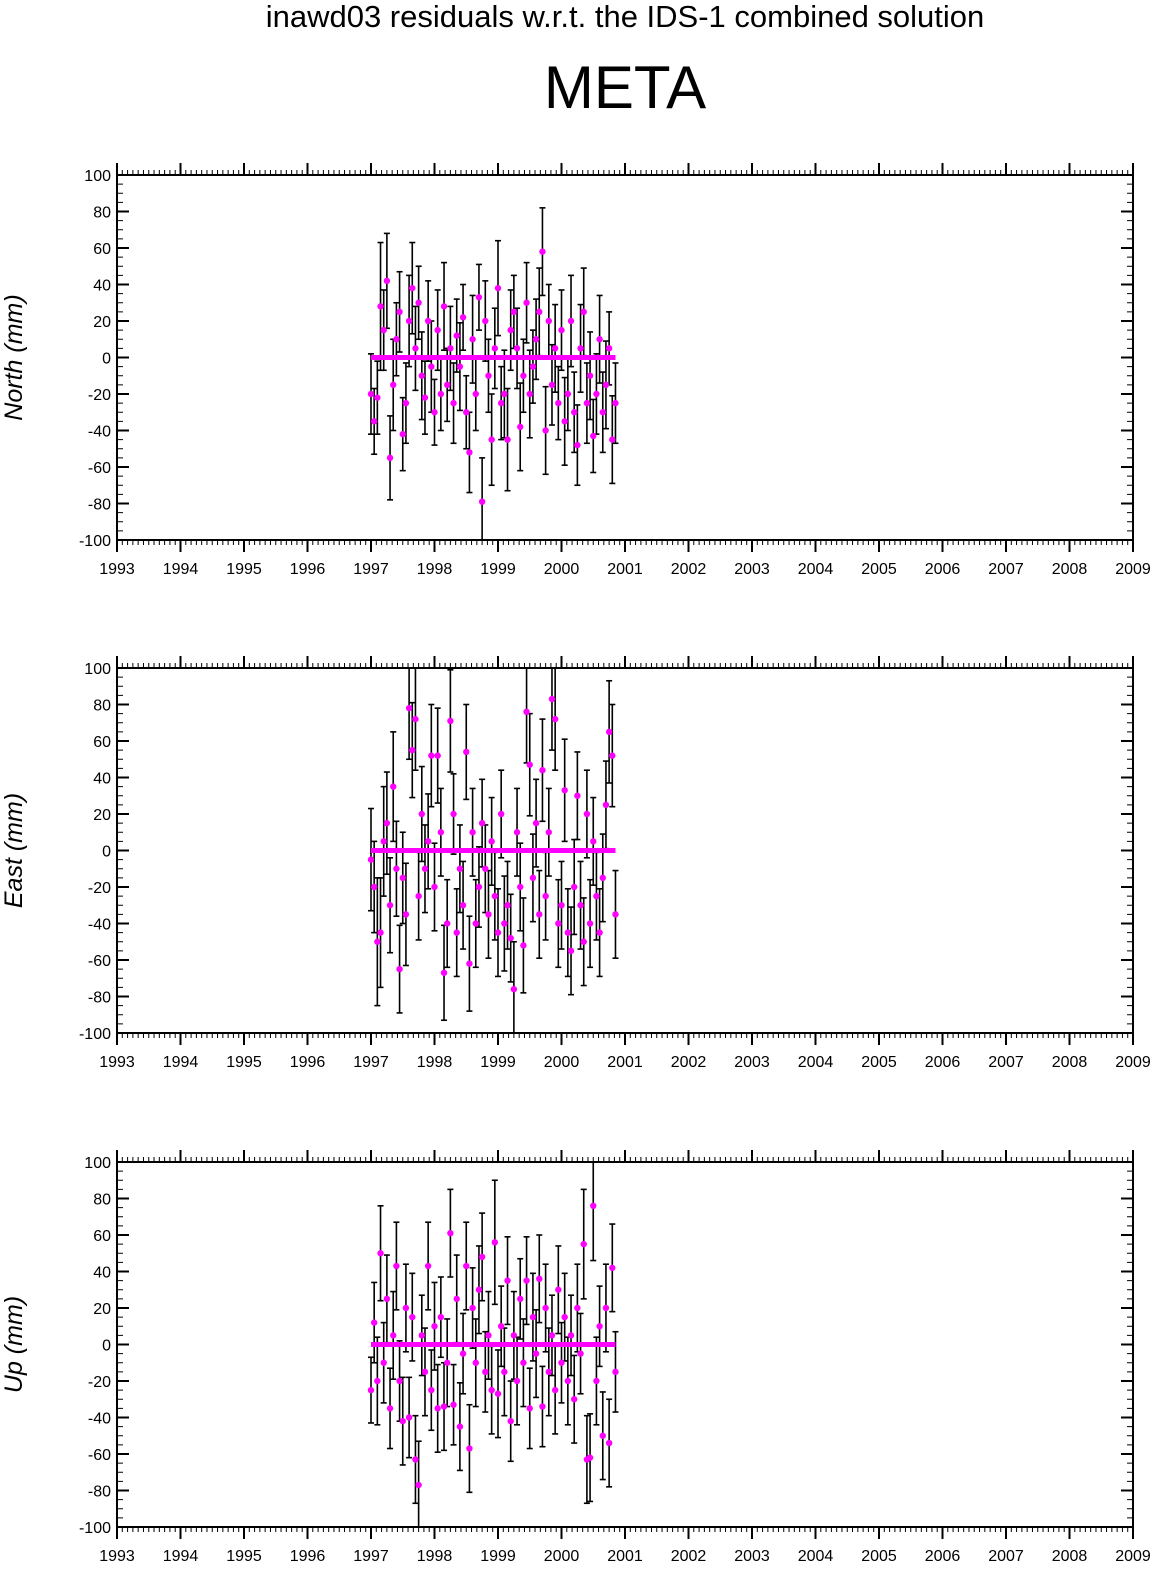  I want to click on x-tick-label: 2004, so click(816, 1062).